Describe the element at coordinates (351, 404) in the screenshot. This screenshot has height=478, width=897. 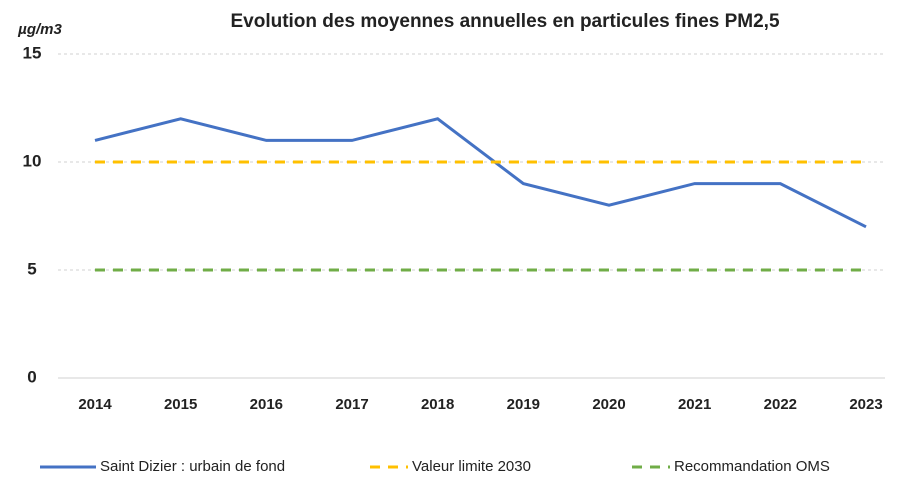
I see `x-tick-label: 2017` at that location.